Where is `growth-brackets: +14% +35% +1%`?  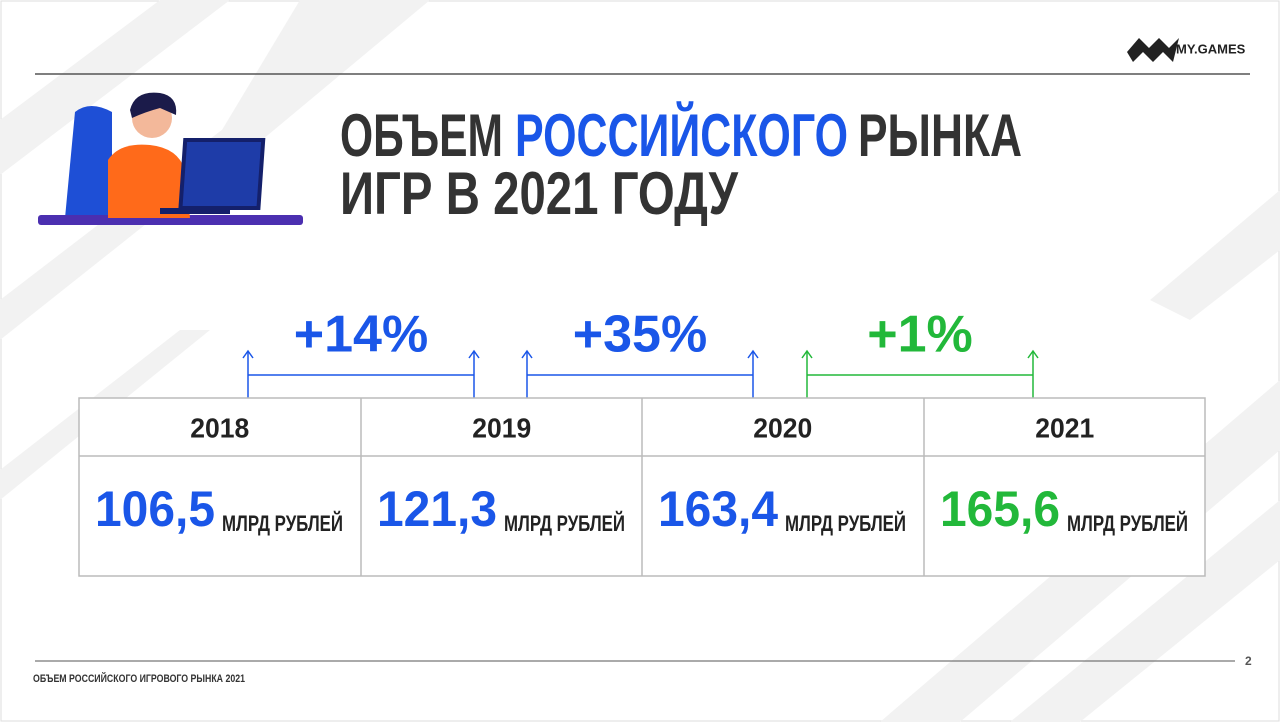
growth-brackets: +14% +35% +1% is located at coordinates (640, 352).